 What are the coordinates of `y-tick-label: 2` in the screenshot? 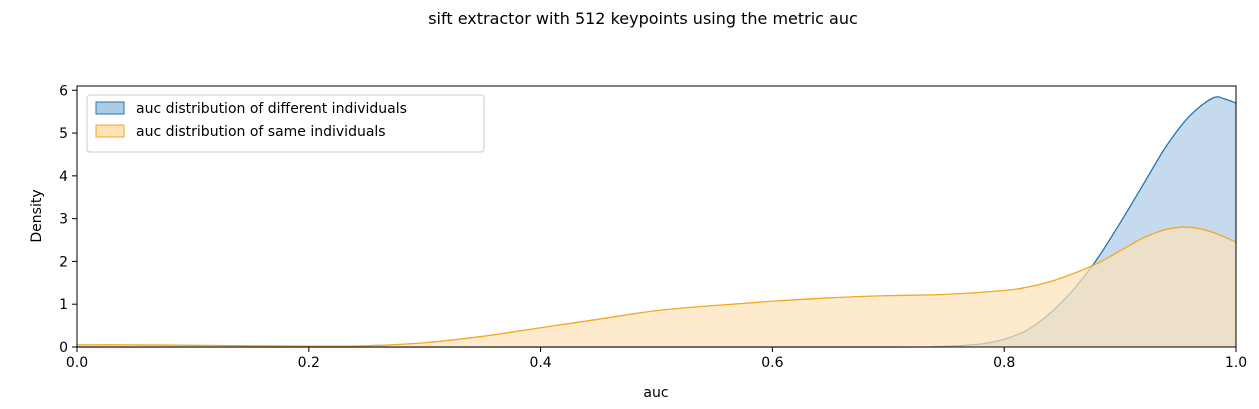 It's located at (63, 262).